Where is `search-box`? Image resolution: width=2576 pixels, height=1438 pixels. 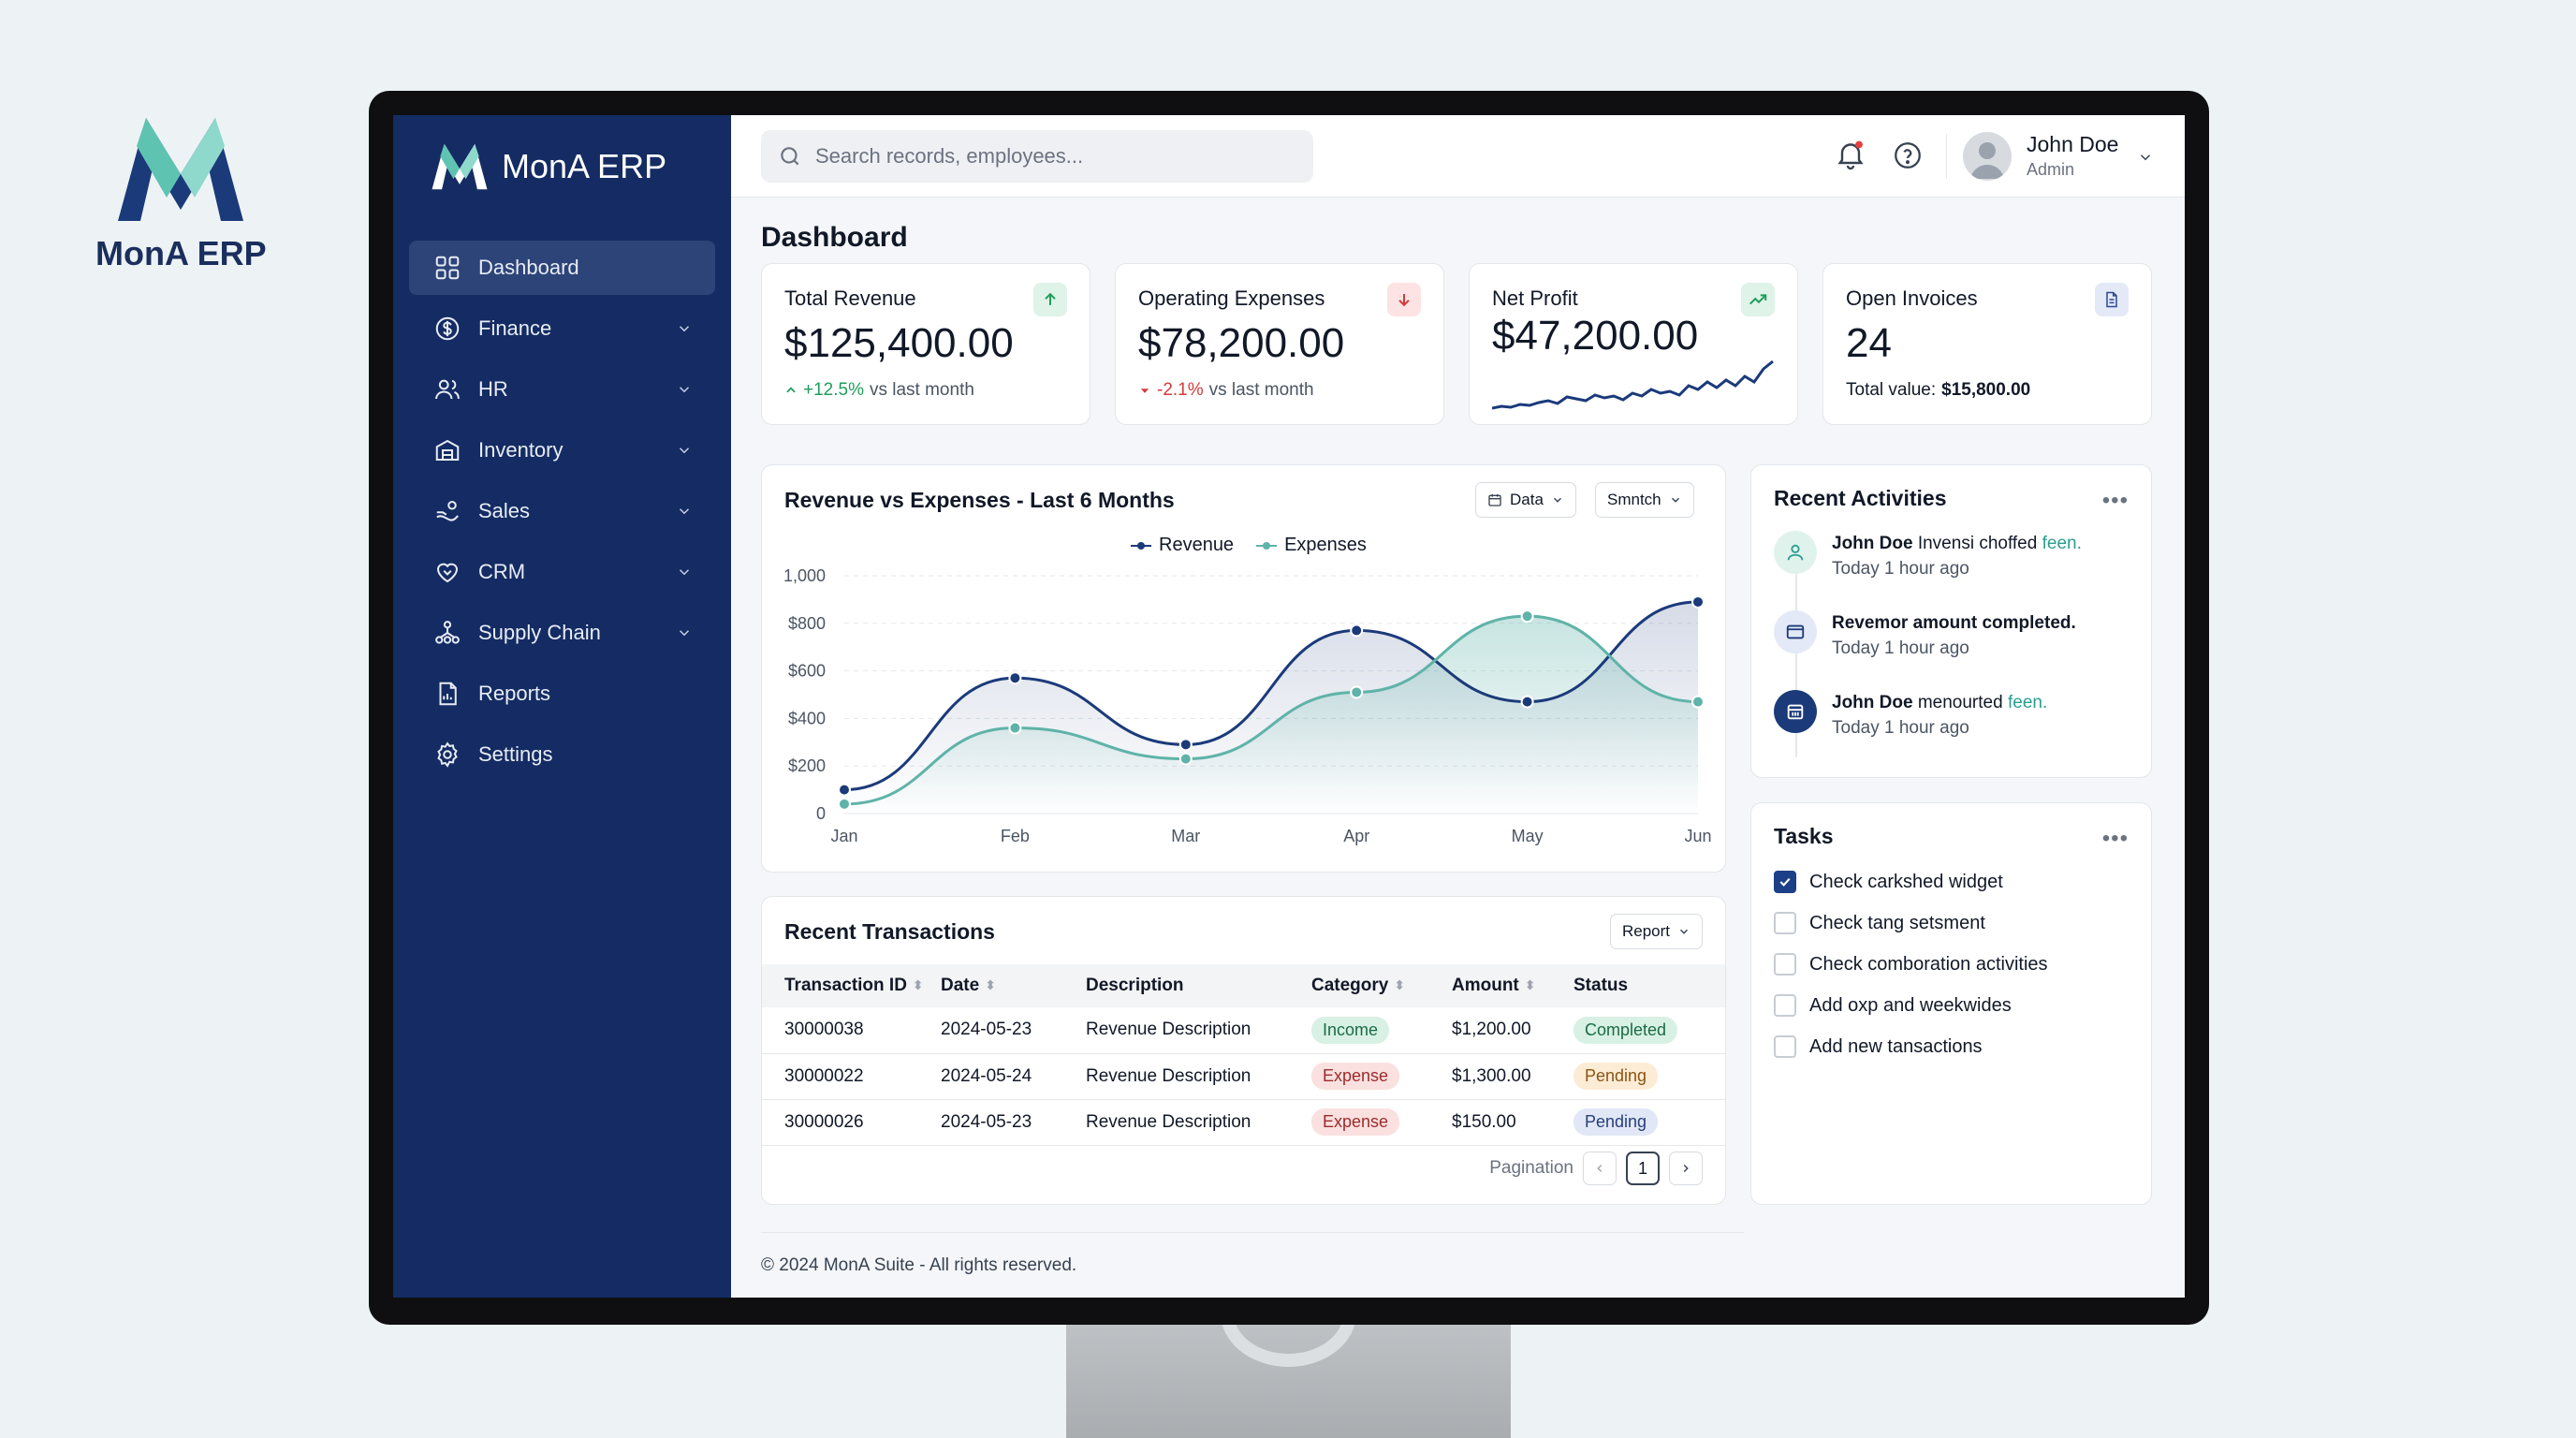 search-box is located at coordinates (1037, 156).